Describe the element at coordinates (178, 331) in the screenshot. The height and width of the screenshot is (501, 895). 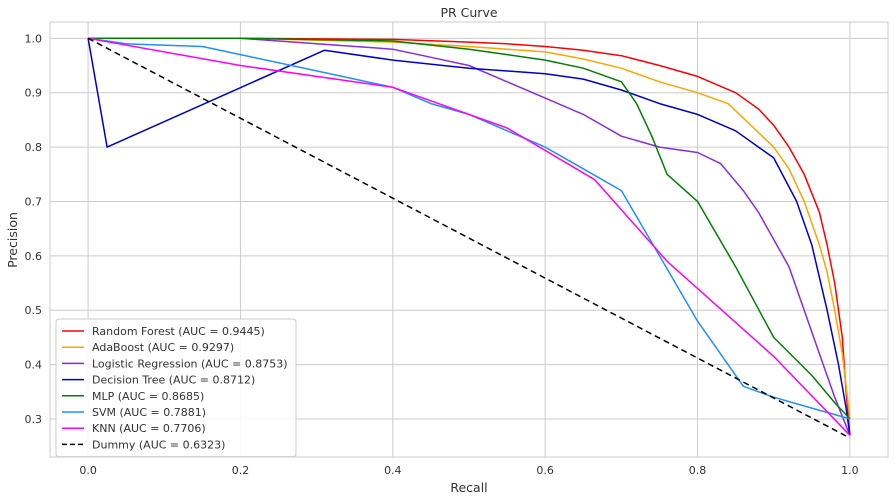
I see `legend-label: Random Forest (AUC = 0.9445)` at that location.